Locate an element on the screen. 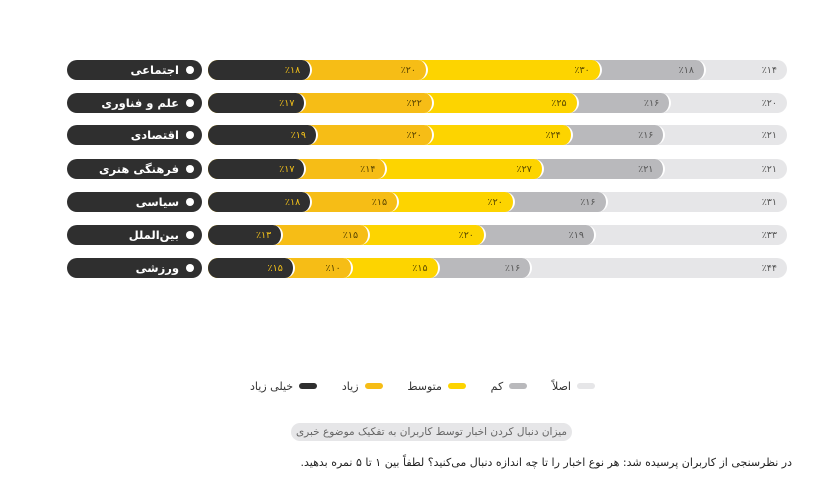 The height and width of the screenshot is (484, 840). category-text: اجتماعی is located at coordinates (154, 70).